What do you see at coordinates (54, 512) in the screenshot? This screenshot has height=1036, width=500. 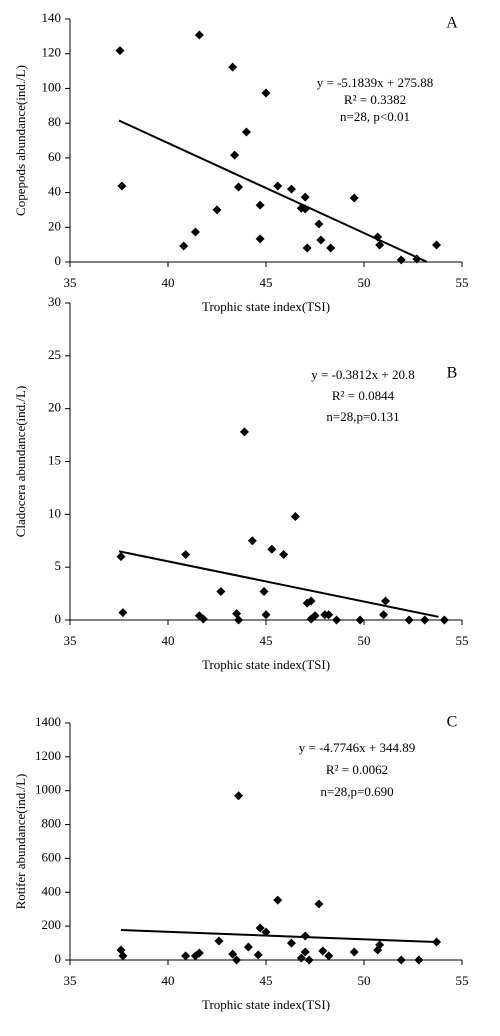 I see `y-tick-label: 10` at bounding box center [54, 512].